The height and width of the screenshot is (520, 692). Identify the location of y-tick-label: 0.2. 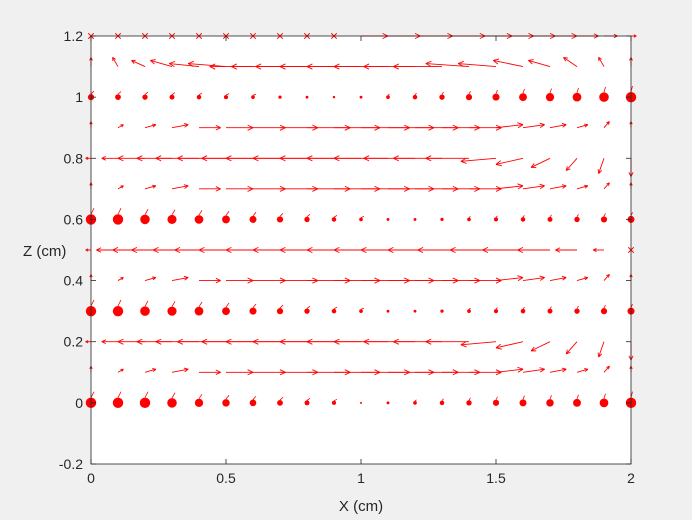
(74, 342).